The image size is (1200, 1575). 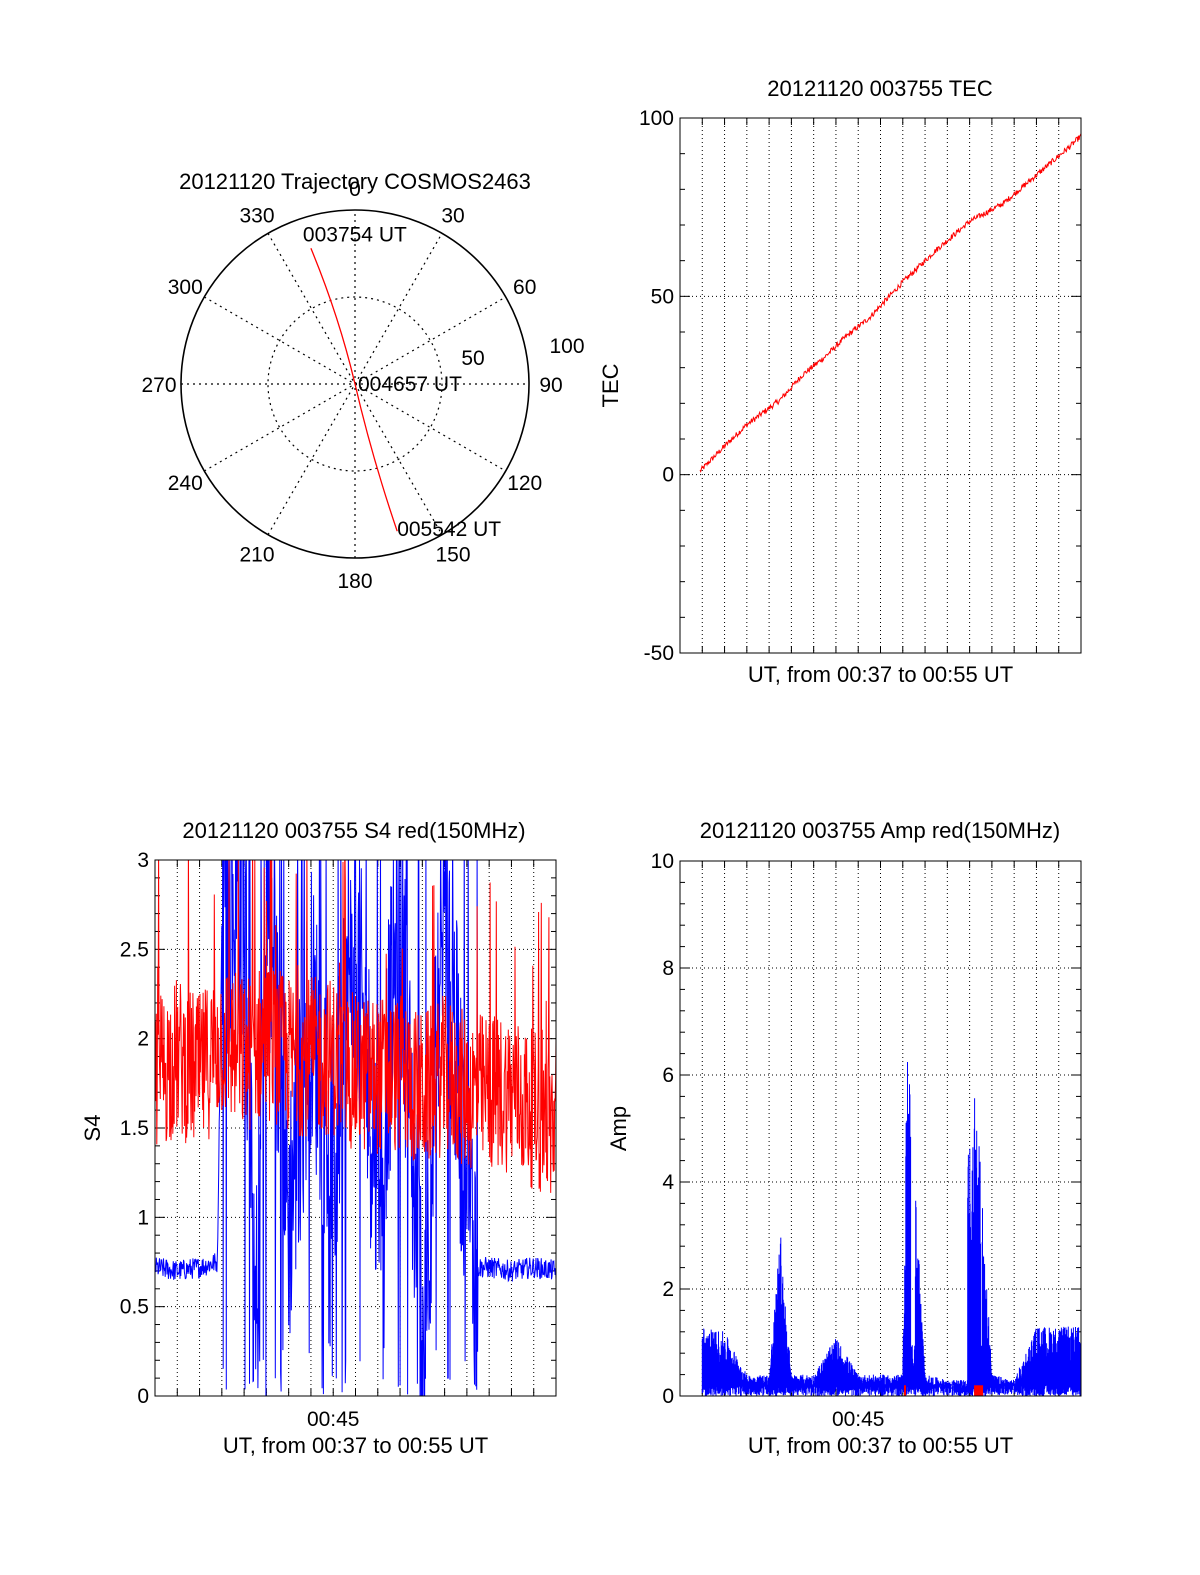 I want to click on angle-label: 120, so click(x=524, y=483).